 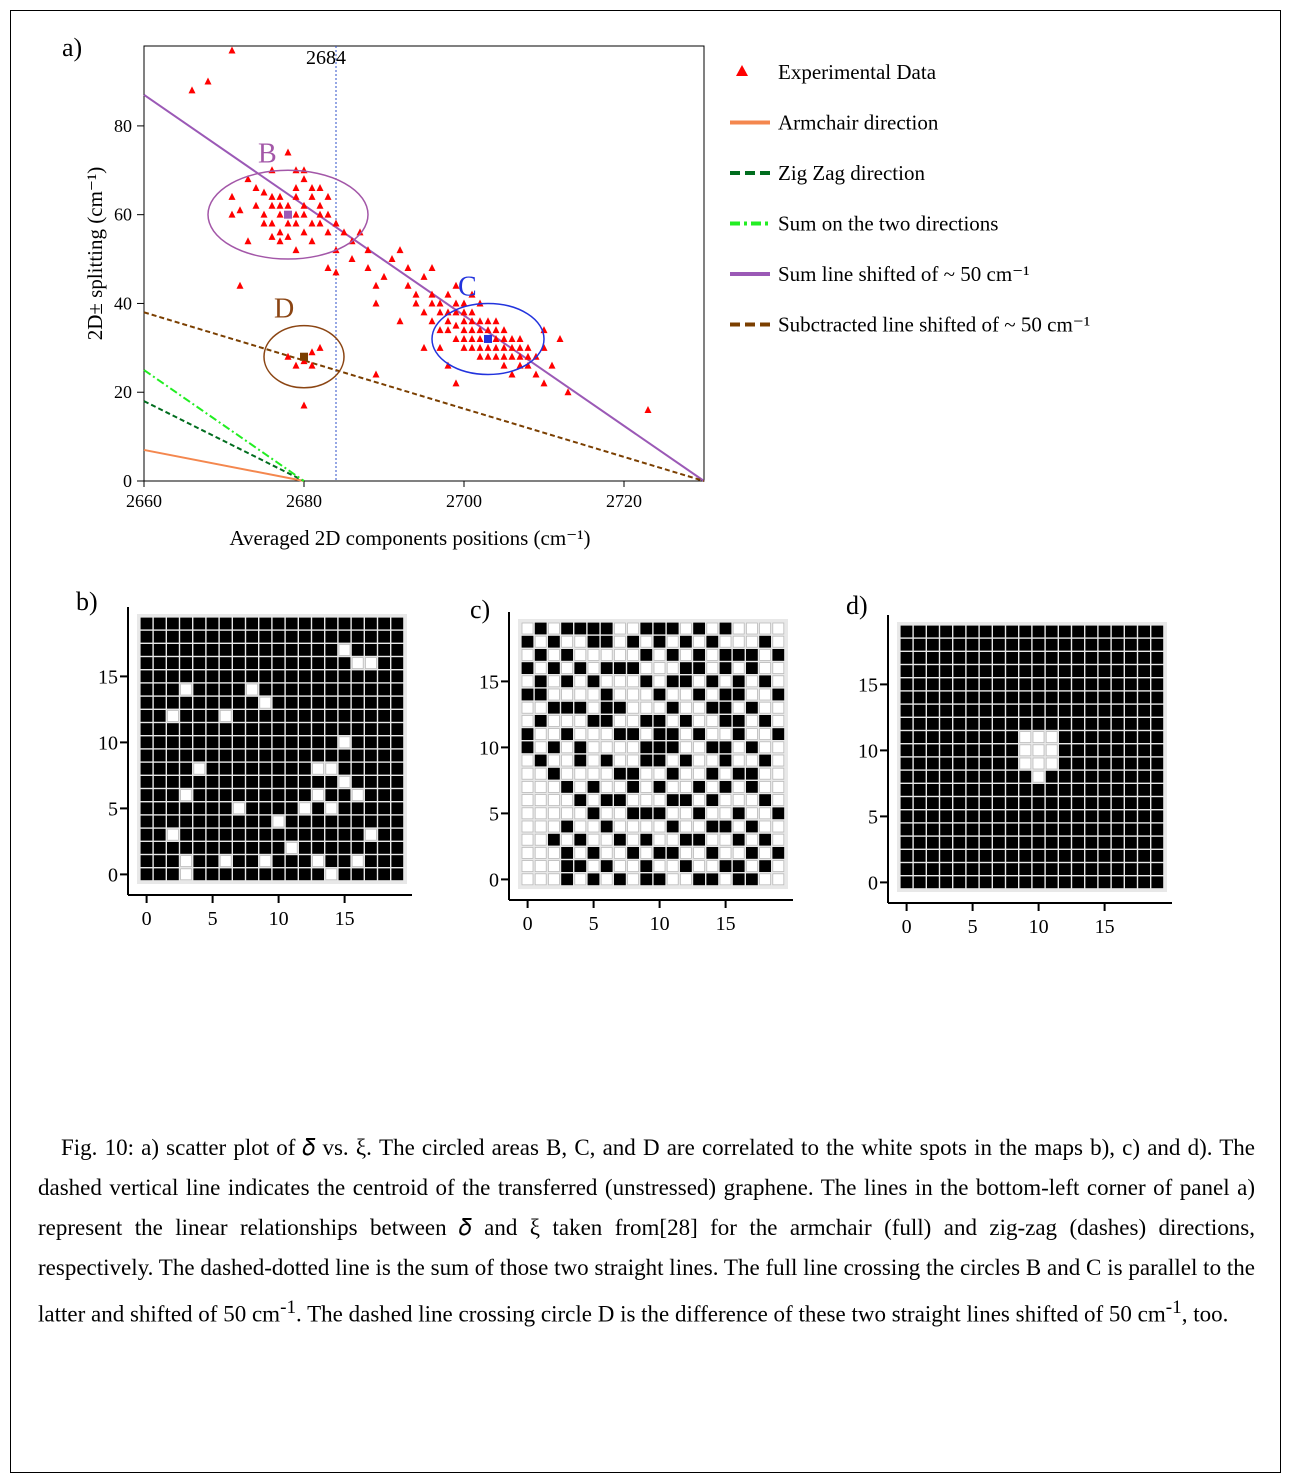 What do you see at coordinates (424, 288) in the screenshot?
I see `series-line` at bounding box center [424, 288].